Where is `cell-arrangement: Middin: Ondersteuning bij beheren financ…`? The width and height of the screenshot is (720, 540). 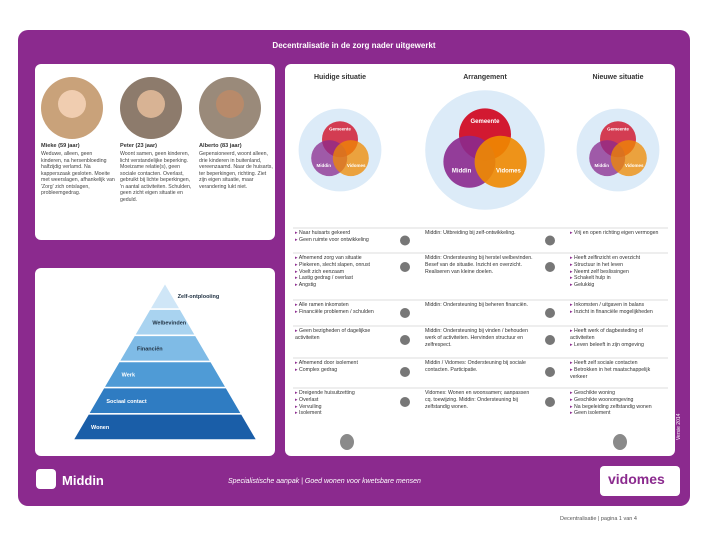
cell-arrangement: Middin: Ondersteuning bij beheren financ… is located at coordinates (476, 305).